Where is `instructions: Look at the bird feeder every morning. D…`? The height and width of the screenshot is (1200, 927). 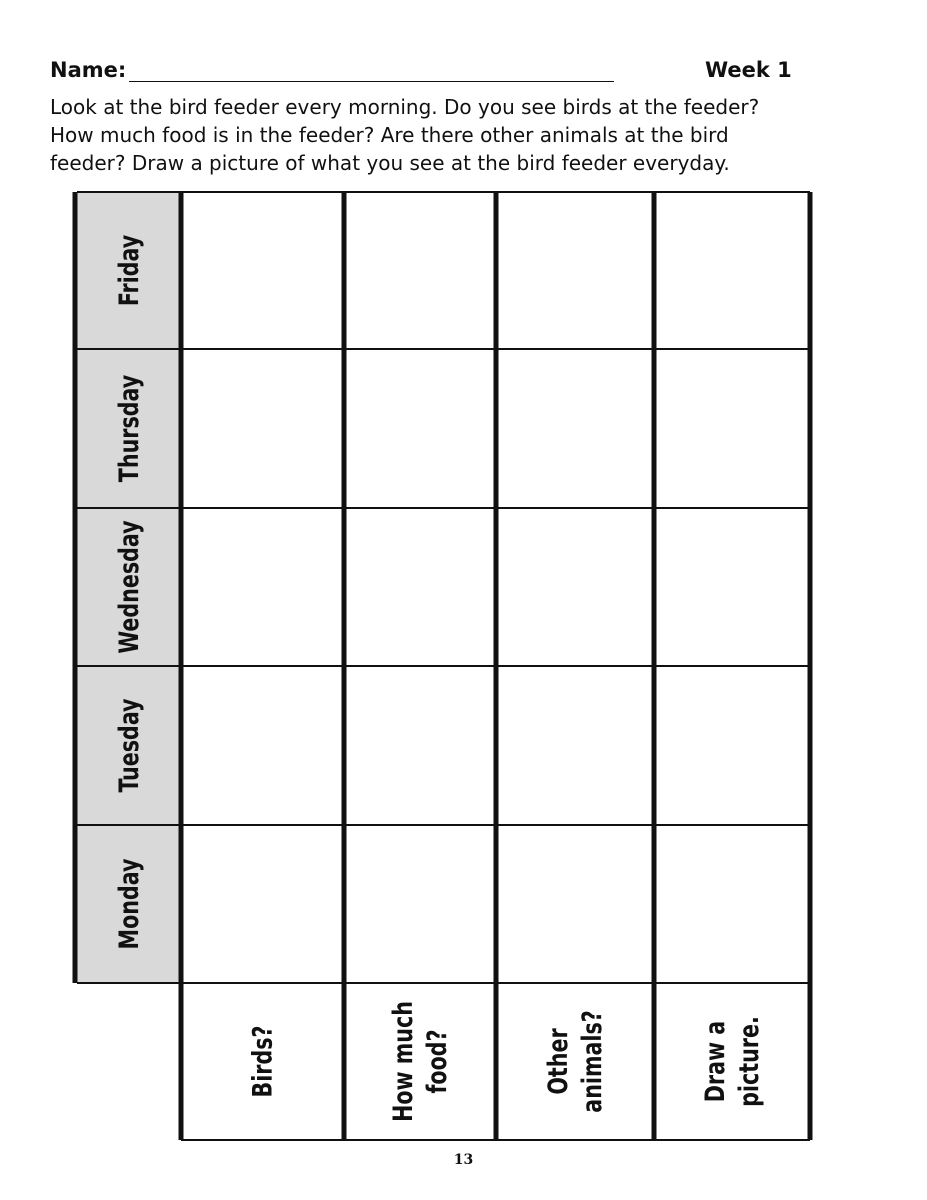 instructions: Look at the bird feeder every morning. D… is located at coordinates (475, 135).